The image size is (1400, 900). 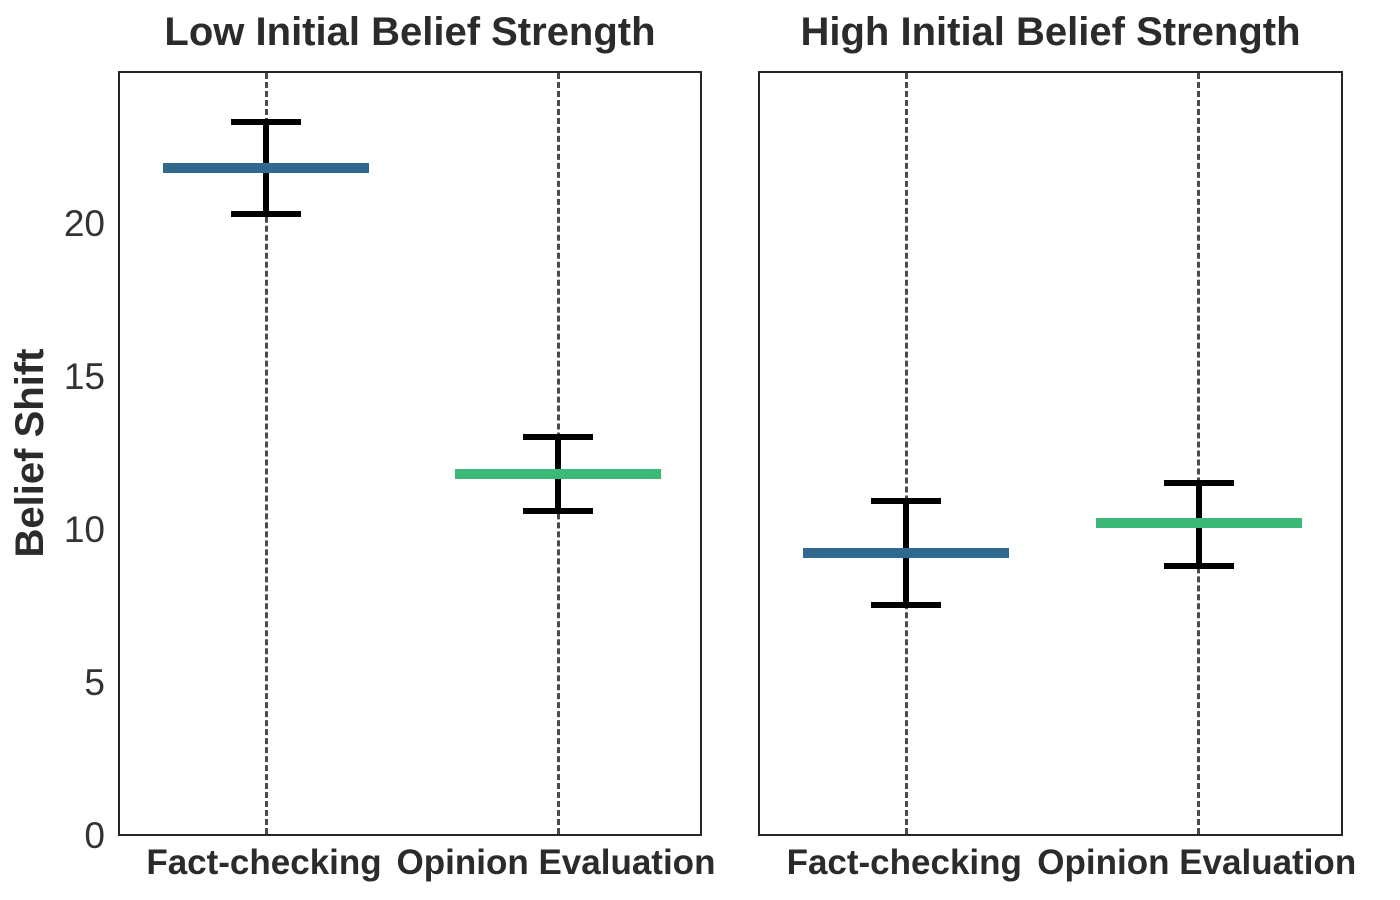 What do you see at coordinates (94, 682) in the screenshot?
I see `y-tick-label: 5` at bounding box center [94, 682].